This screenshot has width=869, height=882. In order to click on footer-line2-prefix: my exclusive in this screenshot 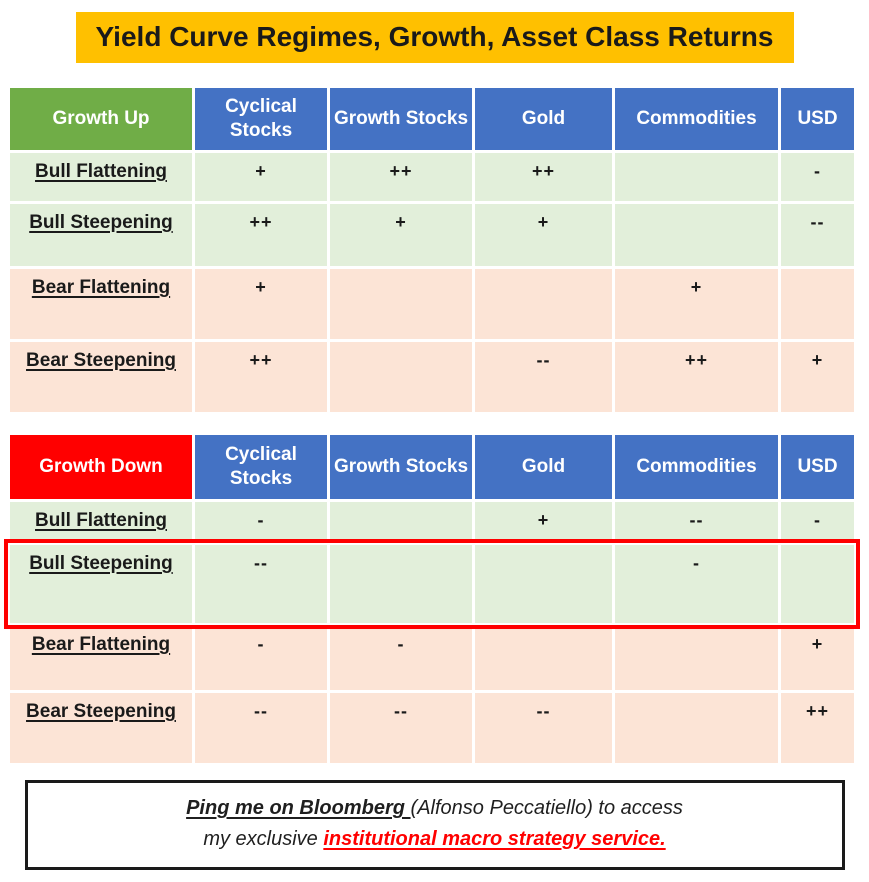, I will do `click(263, 839)`.